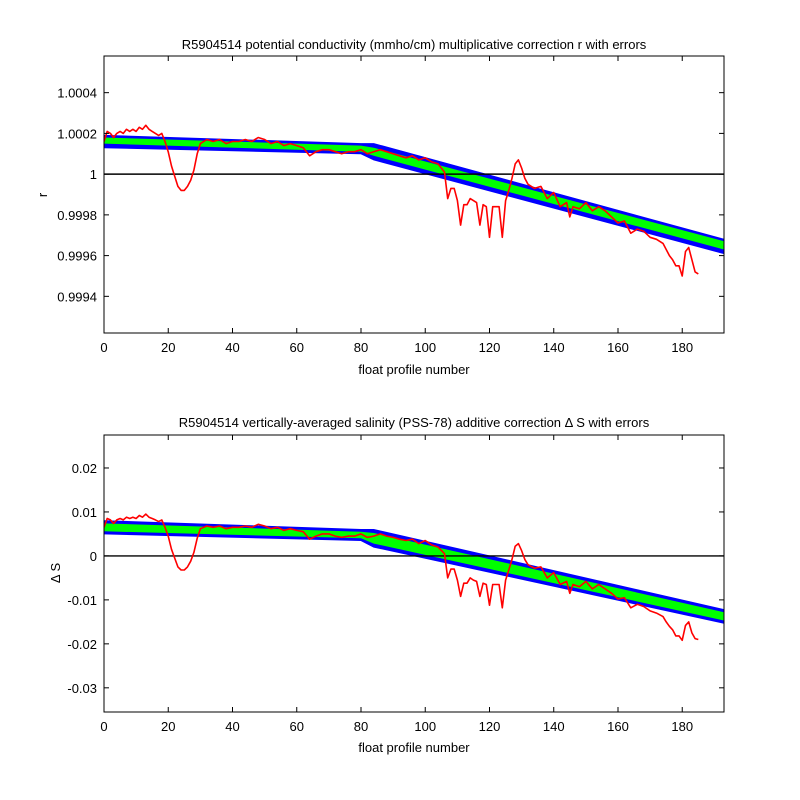 The image size is (800, 800). Describe the element at coordinates (93, 556) in the screenshot. I see `y-tick-label: 0` at that location.